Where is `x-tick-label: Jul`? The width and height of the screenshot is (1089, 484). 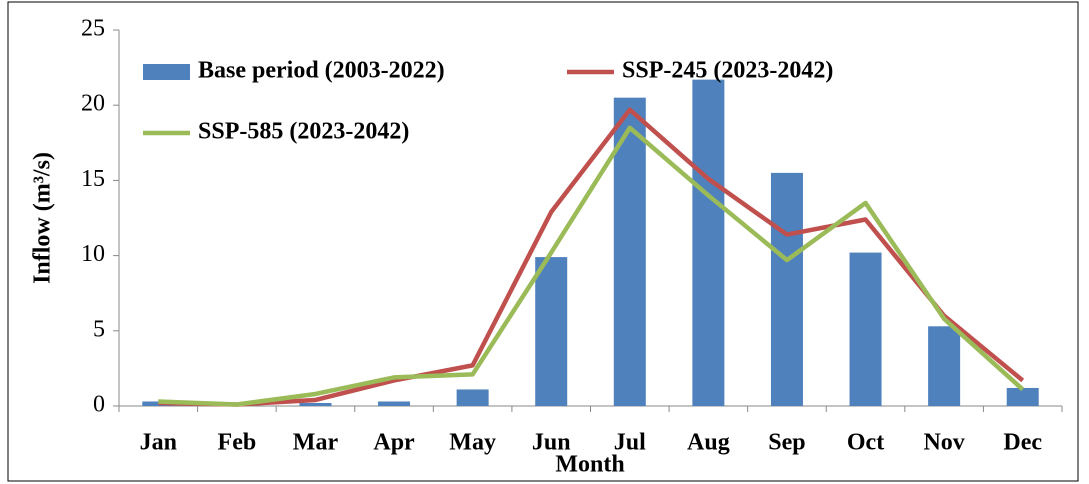
x-tick-label: Jul is located at coordinates (630, 443).